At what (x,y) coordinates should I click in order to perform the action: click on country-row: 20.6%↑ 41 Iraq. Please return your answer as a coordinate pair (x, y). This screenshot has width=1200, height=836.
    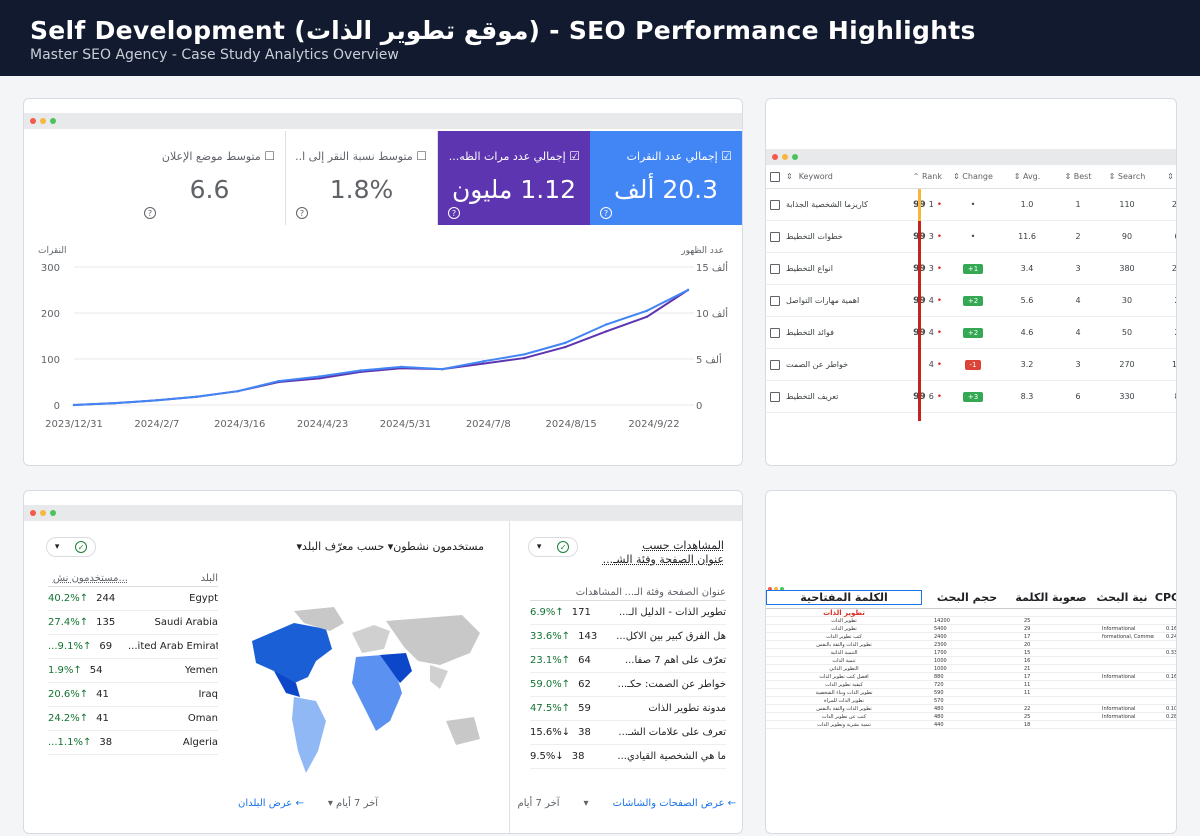
    Looking at the image, I should click on (133, 695).